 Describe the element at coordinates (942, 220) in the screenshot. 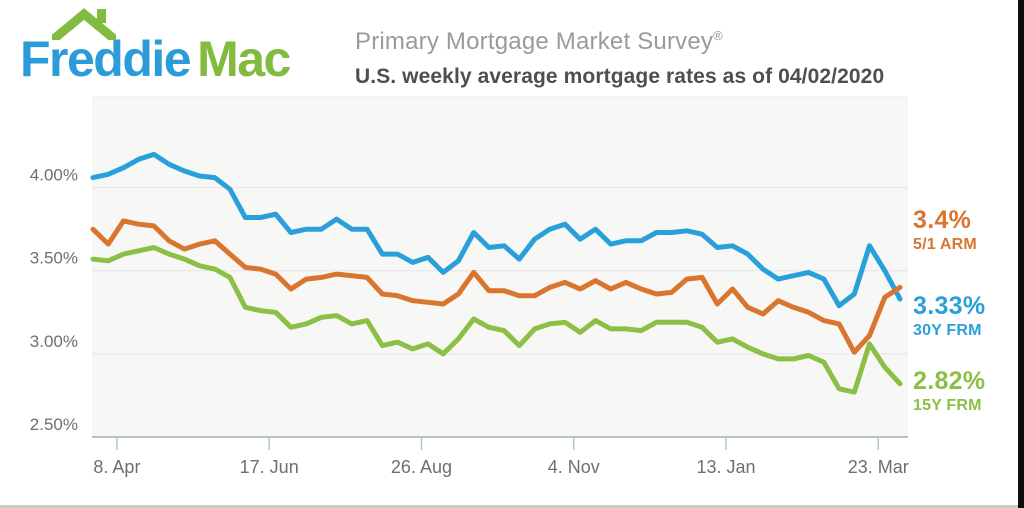

I see `rate-value-5-1-arm: 3.4%` at that location.